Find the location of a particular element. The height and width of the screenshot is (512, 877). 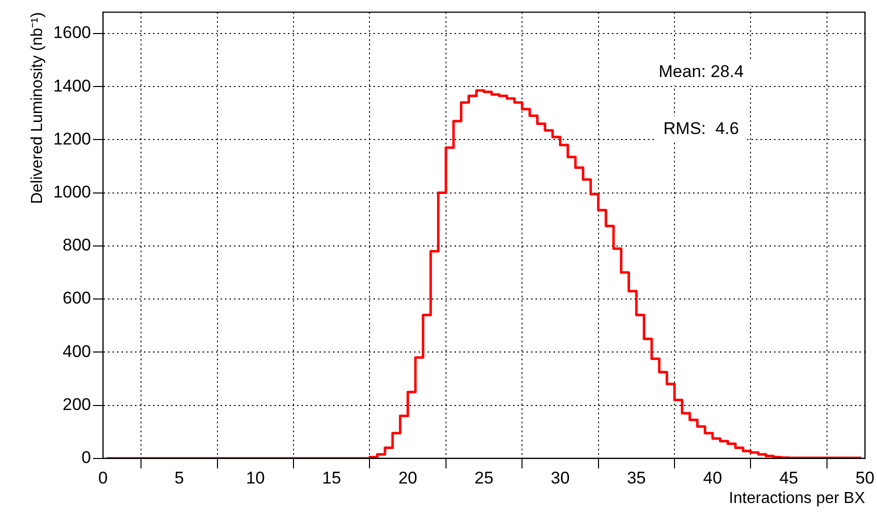

x-tick-label: 5 is located at coordinates (179, 478).